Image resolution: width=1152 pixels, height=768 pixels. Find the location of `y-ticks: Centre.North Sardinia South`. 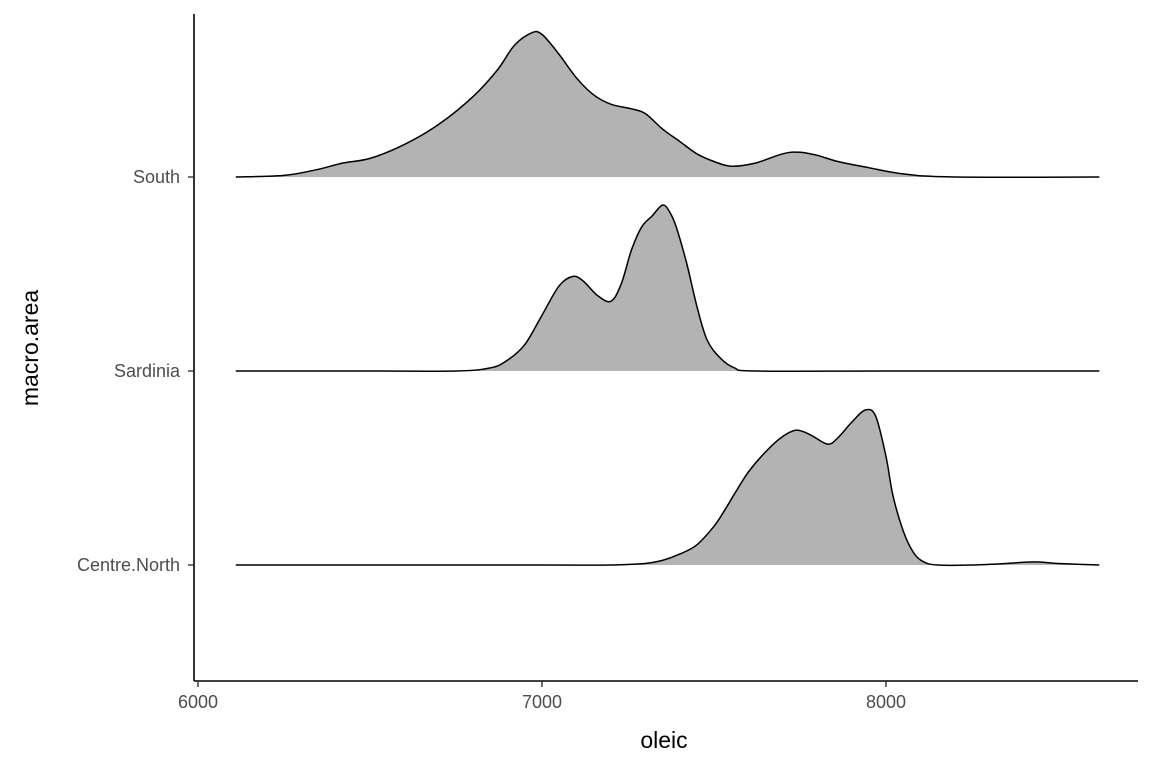

y-ticks: Centre.North Sardinia South is located at coordinates (135, 371).